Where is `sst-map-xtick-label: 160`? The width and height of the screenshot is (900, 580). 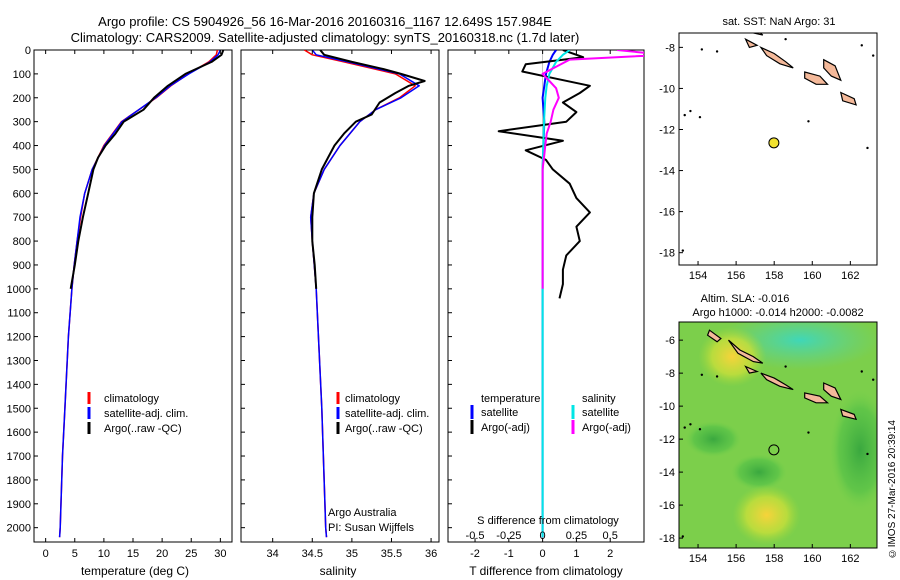 sst-map-xtick-label: 160 is located at coordinates (812, 276).